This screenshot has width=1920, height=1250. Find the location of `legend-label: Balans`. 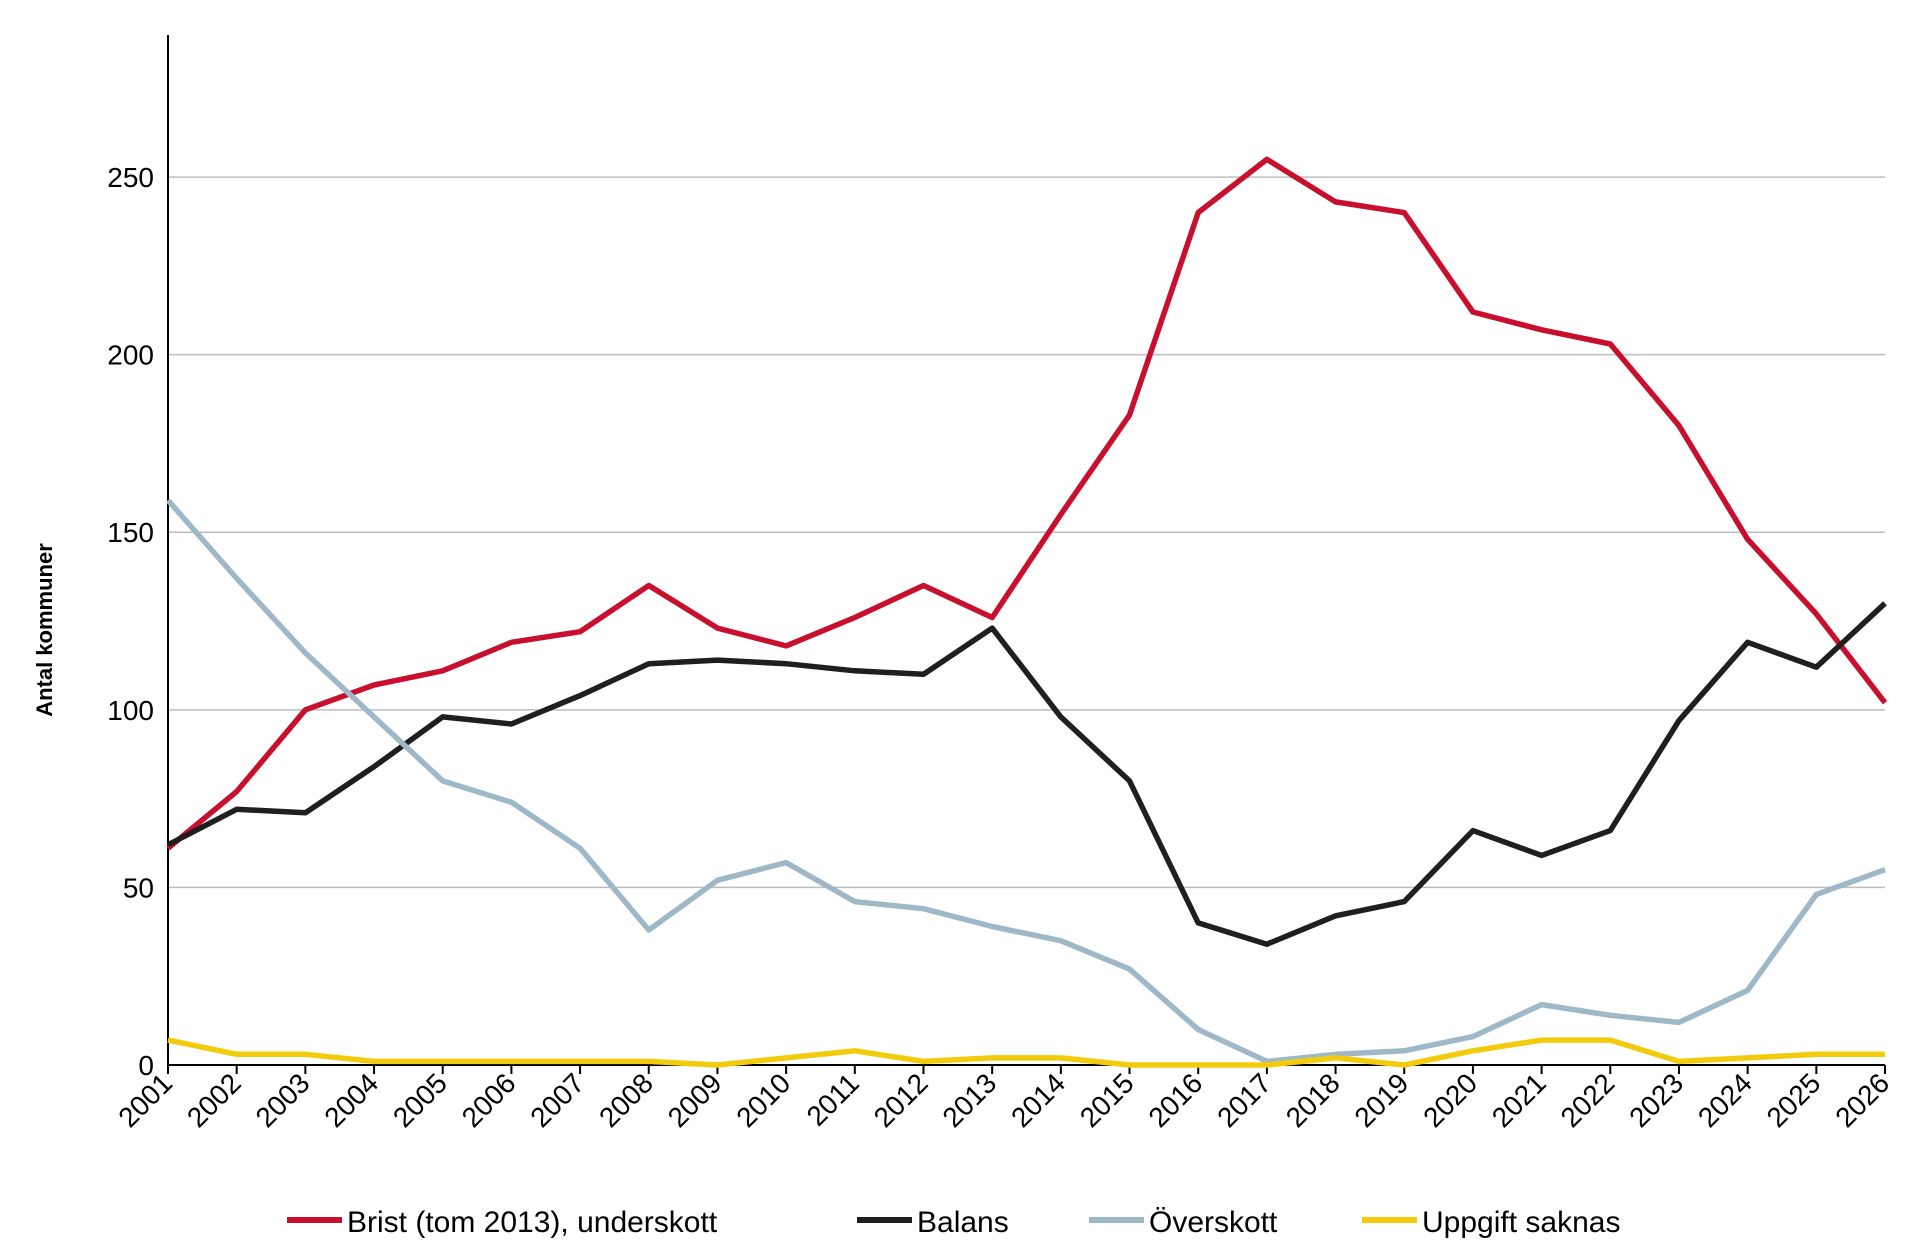

legend-label: Balans is located at coordinates (963, 1222).